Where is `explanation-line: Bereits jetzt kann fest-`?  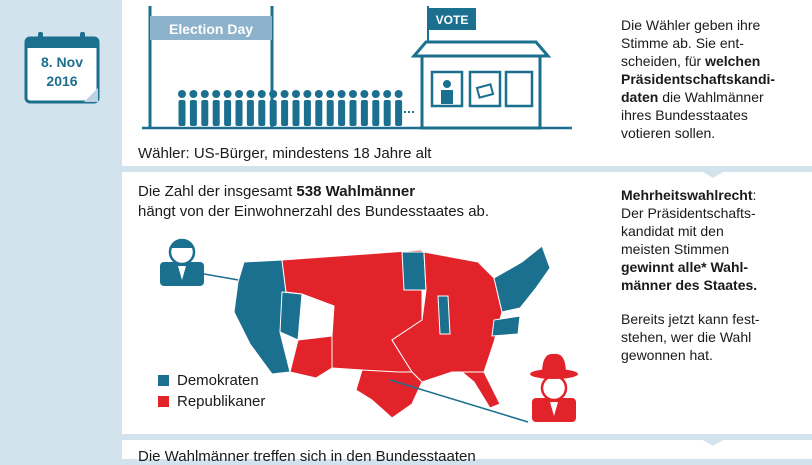 explanation-line: Bereits jetzt kann fest- is located at coordinates (690, 319).